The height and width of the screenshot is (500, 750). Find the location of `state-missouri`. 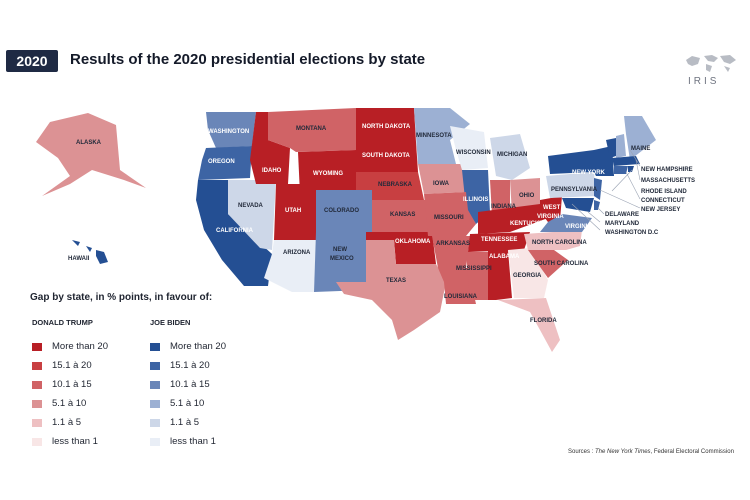

state-missouri is located at coordinates (450, 214).